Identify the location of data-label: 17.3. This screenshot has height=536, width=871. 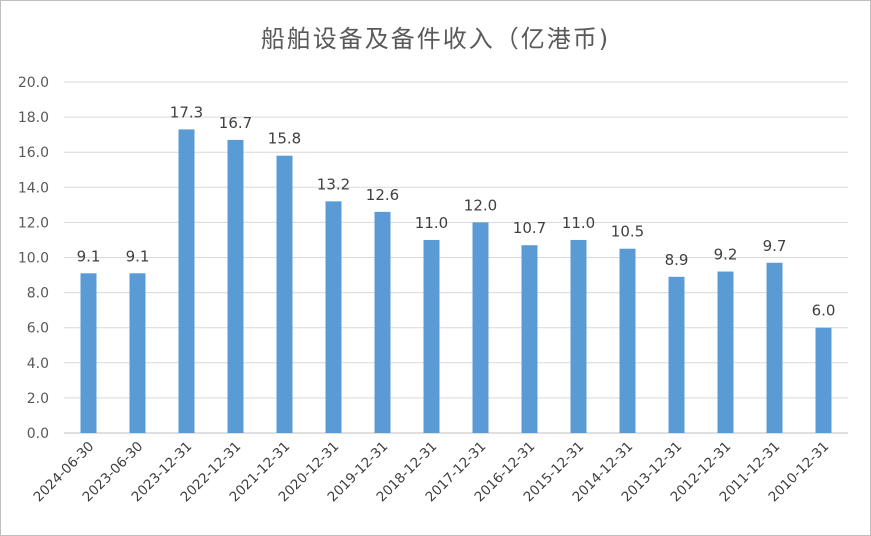
(186, 112).